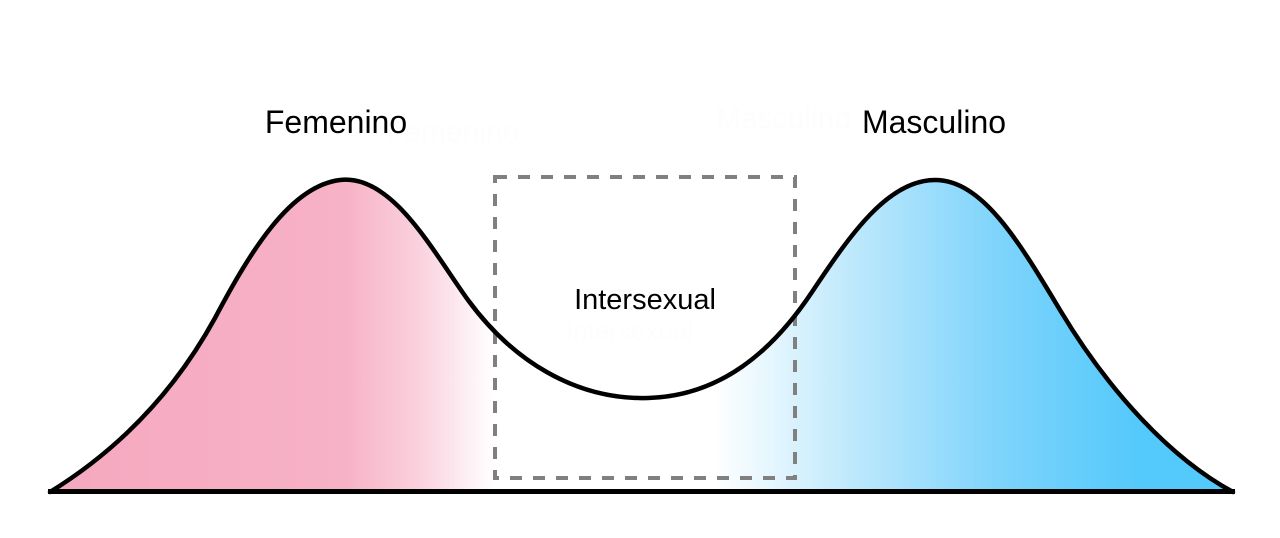 This screenshot has height=538, width=1280. I want to click on label-masculino: Masculino, so click(934, 122).